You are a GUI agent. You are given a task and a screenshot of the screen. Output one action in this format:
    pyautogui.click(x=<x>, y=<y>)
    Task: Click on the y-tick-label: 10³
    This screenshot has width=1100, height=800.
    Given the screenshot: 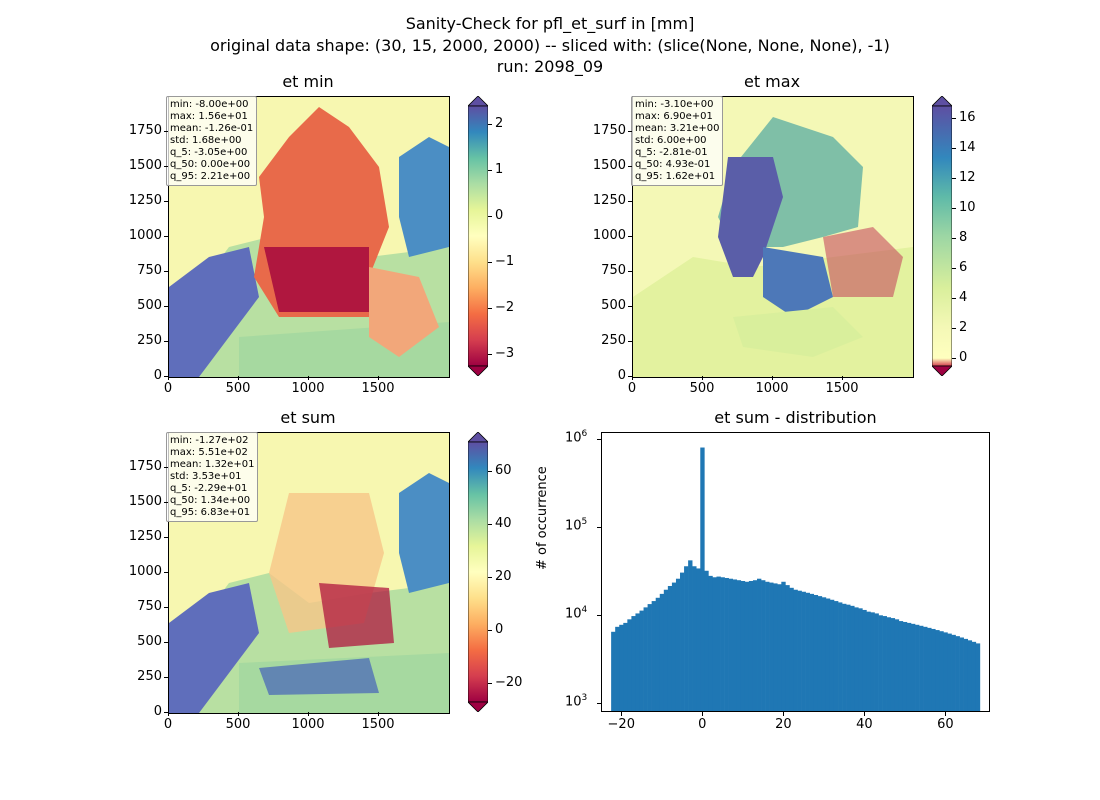 What is the action you would take?
    pyautogui.click(x=576, y=701)
    